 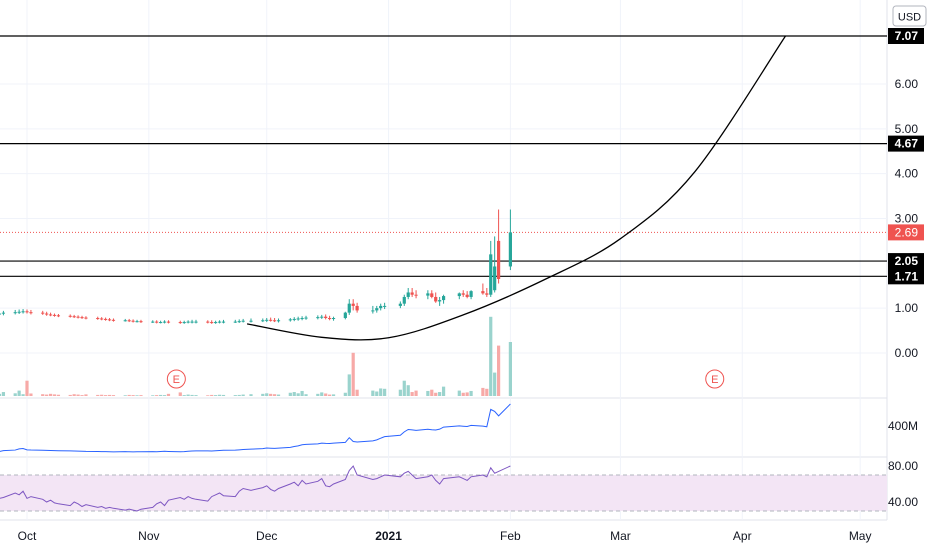 What do you see at coordinates (907, 174) in the screenshot?
I see `price-axis-label: 4.00` at bounding box center [907, 174].